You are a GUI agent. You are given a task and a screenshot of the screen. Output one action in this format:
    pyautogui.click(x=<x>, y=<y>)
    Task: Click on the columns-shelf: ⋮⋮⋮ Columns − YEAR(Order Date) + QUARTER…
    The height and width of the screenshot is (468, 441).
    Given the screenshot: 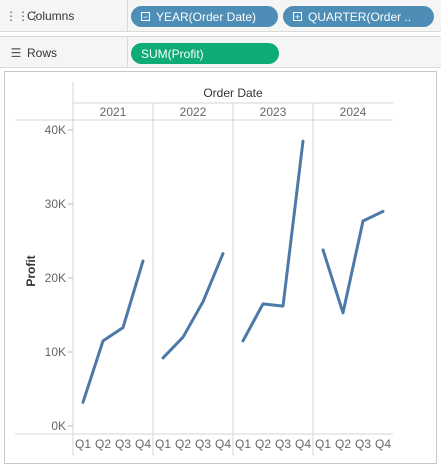 What is the action you would take?
    pyautogui.click(x=220, y=16)
    